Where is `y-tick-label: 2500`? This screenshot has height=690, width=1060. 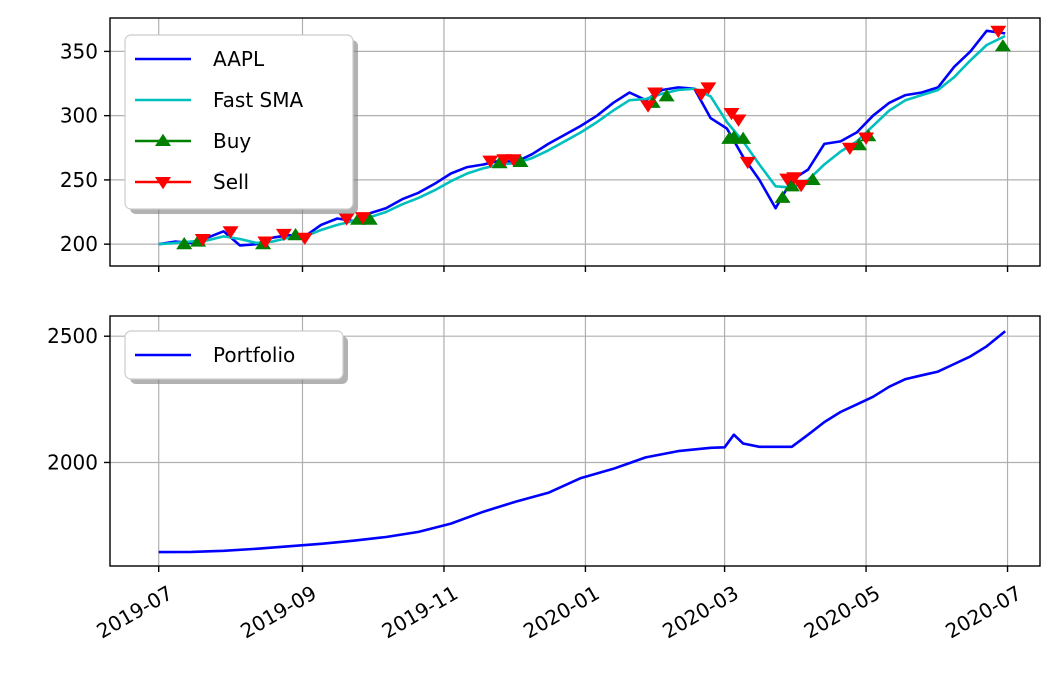
y-tick-label: 2500 is located at coordinates (72, 336).